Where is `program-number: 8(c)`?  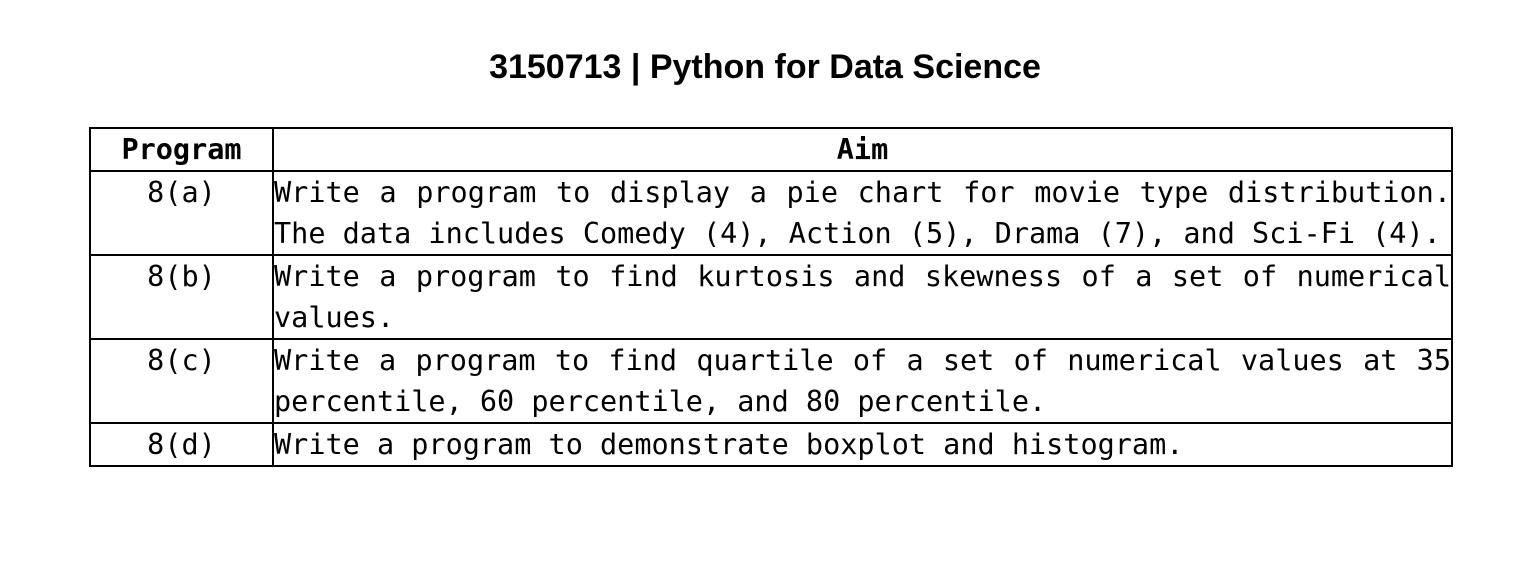
program-number: 8(c) is located at coordinates (181, 381).